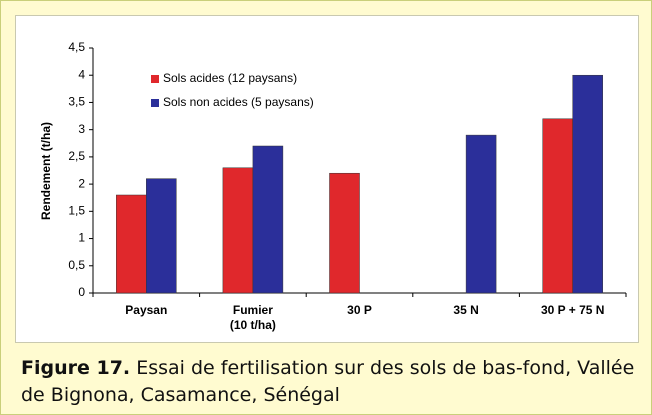  What do you see at coordinates (146, 310) in the screenshot?
I see `x-tick-label: Paysan` at bounding box center [146, 310].